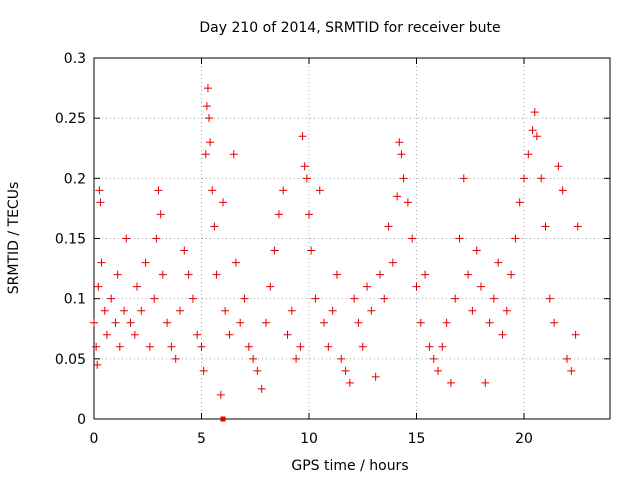 This screenshot has height=480, width=640. Describe the element at coordinates (75, 179) in the screenshot. I see `y-tick-label: 0.2` at that location.